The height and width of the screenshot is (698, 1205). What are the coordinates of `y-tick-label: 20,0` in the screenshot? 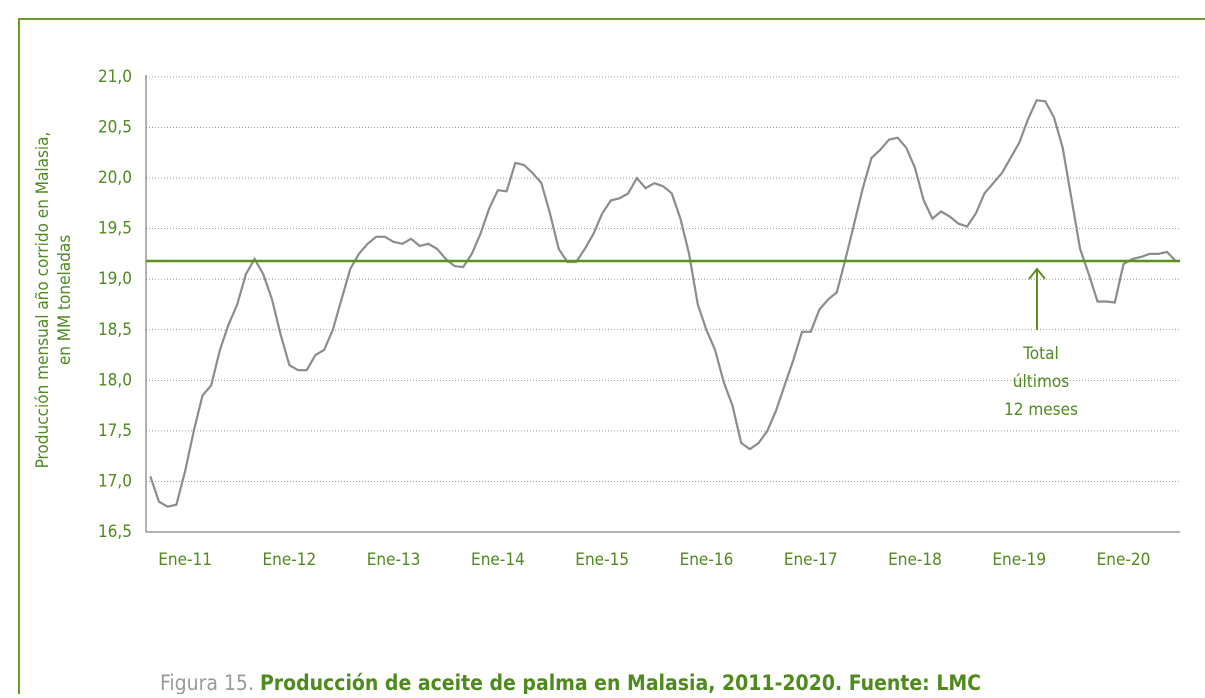 It's located at (115, 178).